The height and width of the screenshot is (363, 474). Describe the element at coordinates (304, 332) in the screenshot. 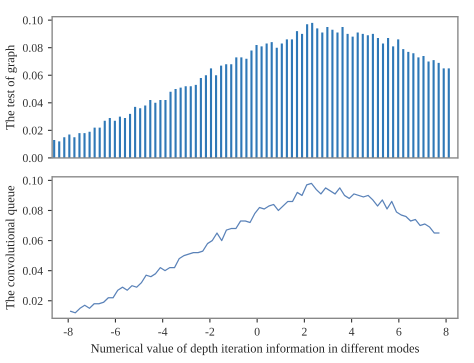

I see `x-tick-label: 2` at that location.